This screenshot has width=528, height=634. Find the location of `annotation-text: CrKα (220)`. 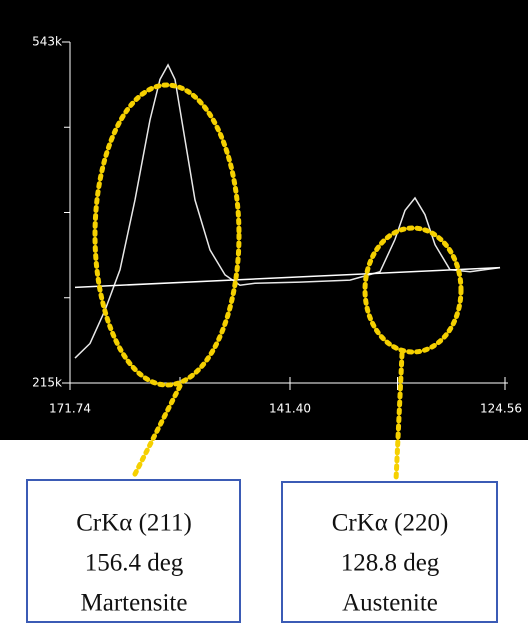

annotation-text: CrKα (220) is located at coordinates (390, 523).